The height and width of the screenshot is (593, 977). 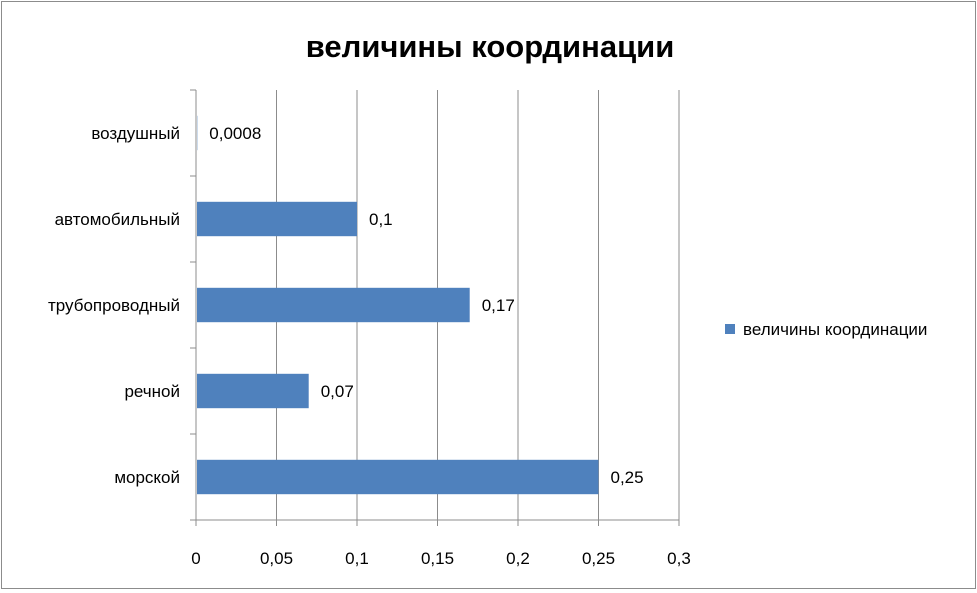 I want to click on x-tick-label: 0,2, so click(x=518, y=558).